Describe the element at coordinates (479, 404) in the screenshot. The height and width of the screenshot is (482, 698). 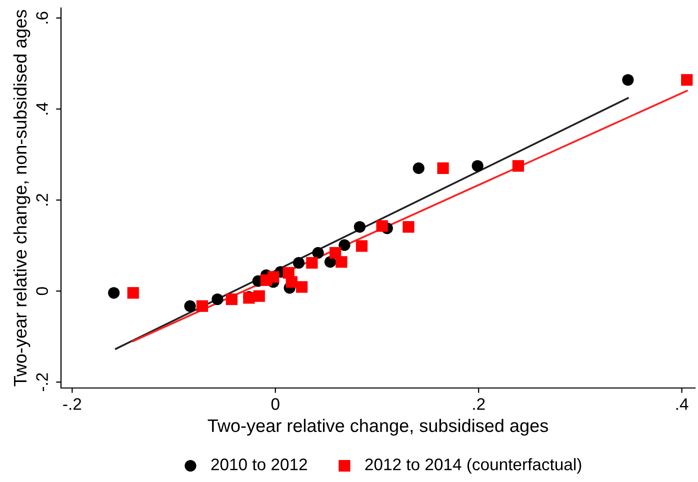
I see `x-tick-label: .2` at that location.